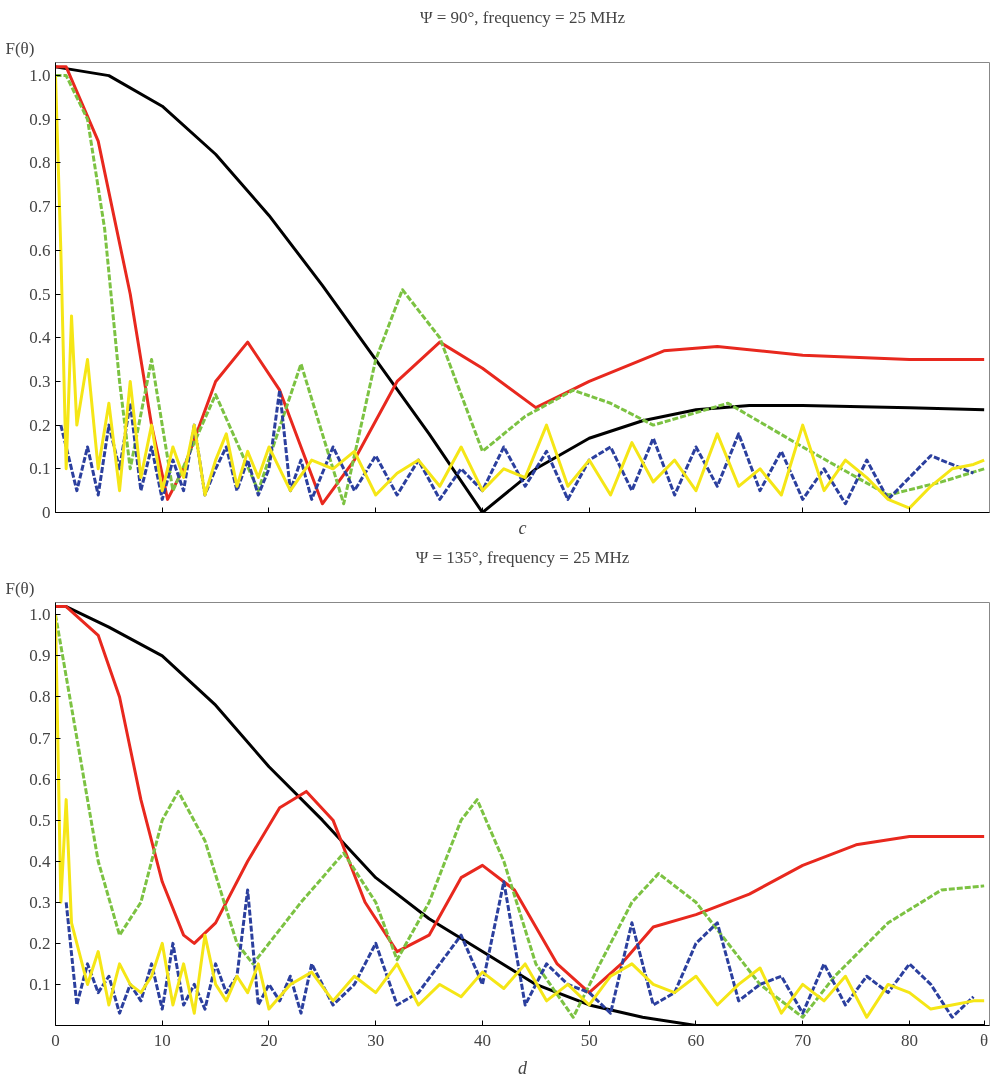  I want to click on x-tick-label: 70, so click(803, 1040).